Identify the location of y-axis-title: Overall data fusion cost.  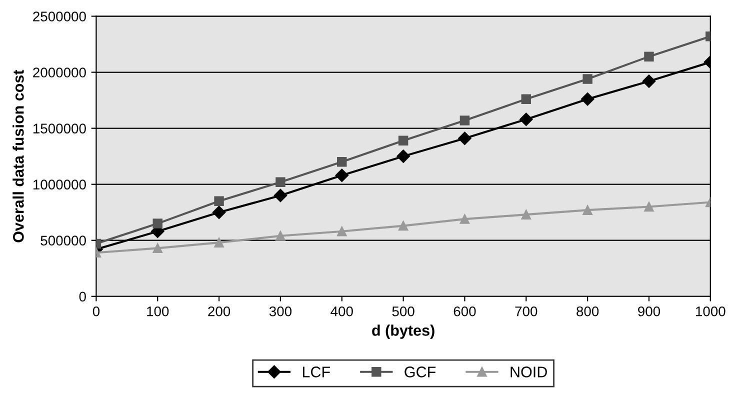
(18, 156).